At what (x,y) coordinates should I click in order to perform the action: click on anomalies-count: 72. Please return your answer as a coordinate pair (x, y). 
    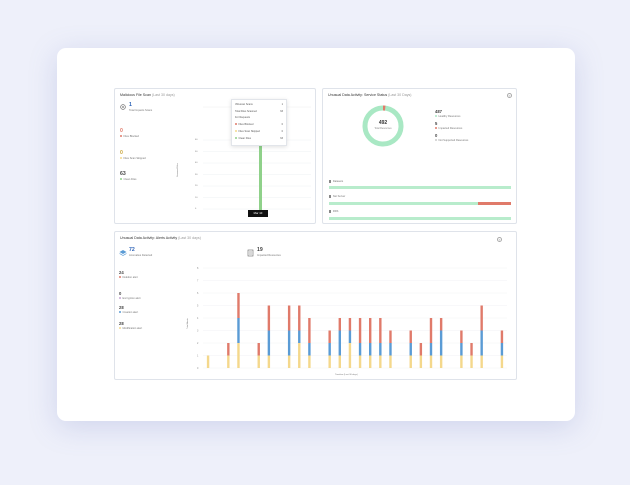
    Looking at the image, I should click on (132, 250).